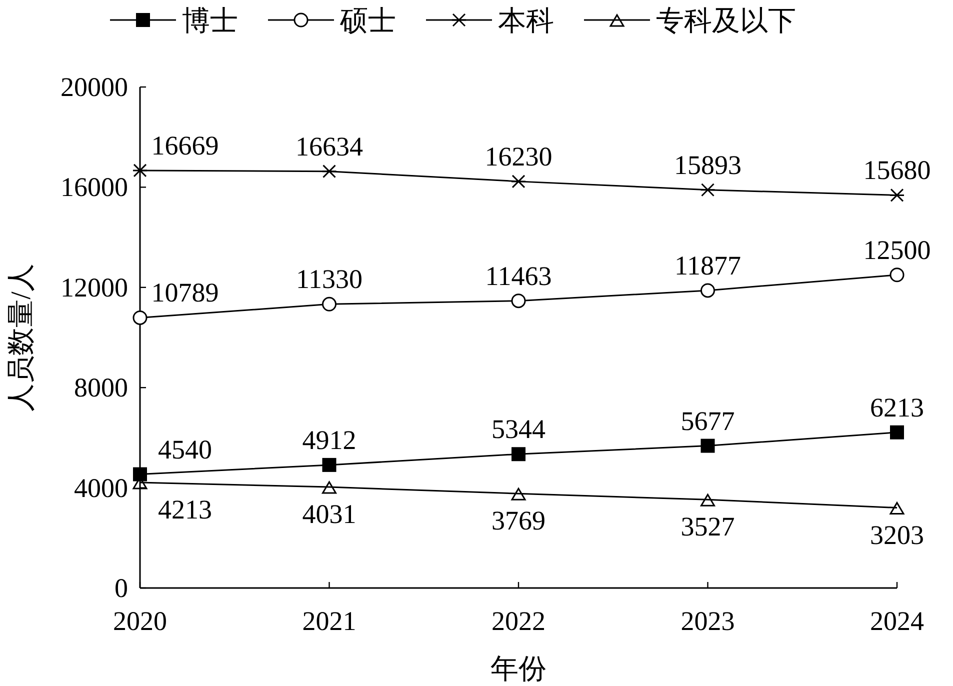 The width and height of the screenshot is (953, 686). I want to click on legend-label: 本科, so click(526, 21).